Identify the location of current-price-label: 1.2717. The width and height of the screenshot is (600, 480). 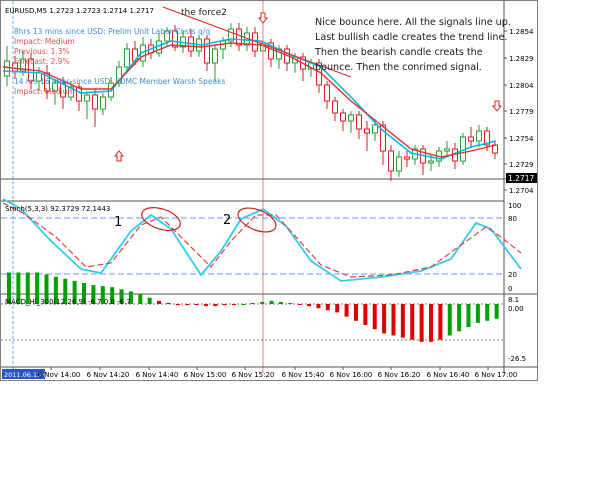
(521, 178).